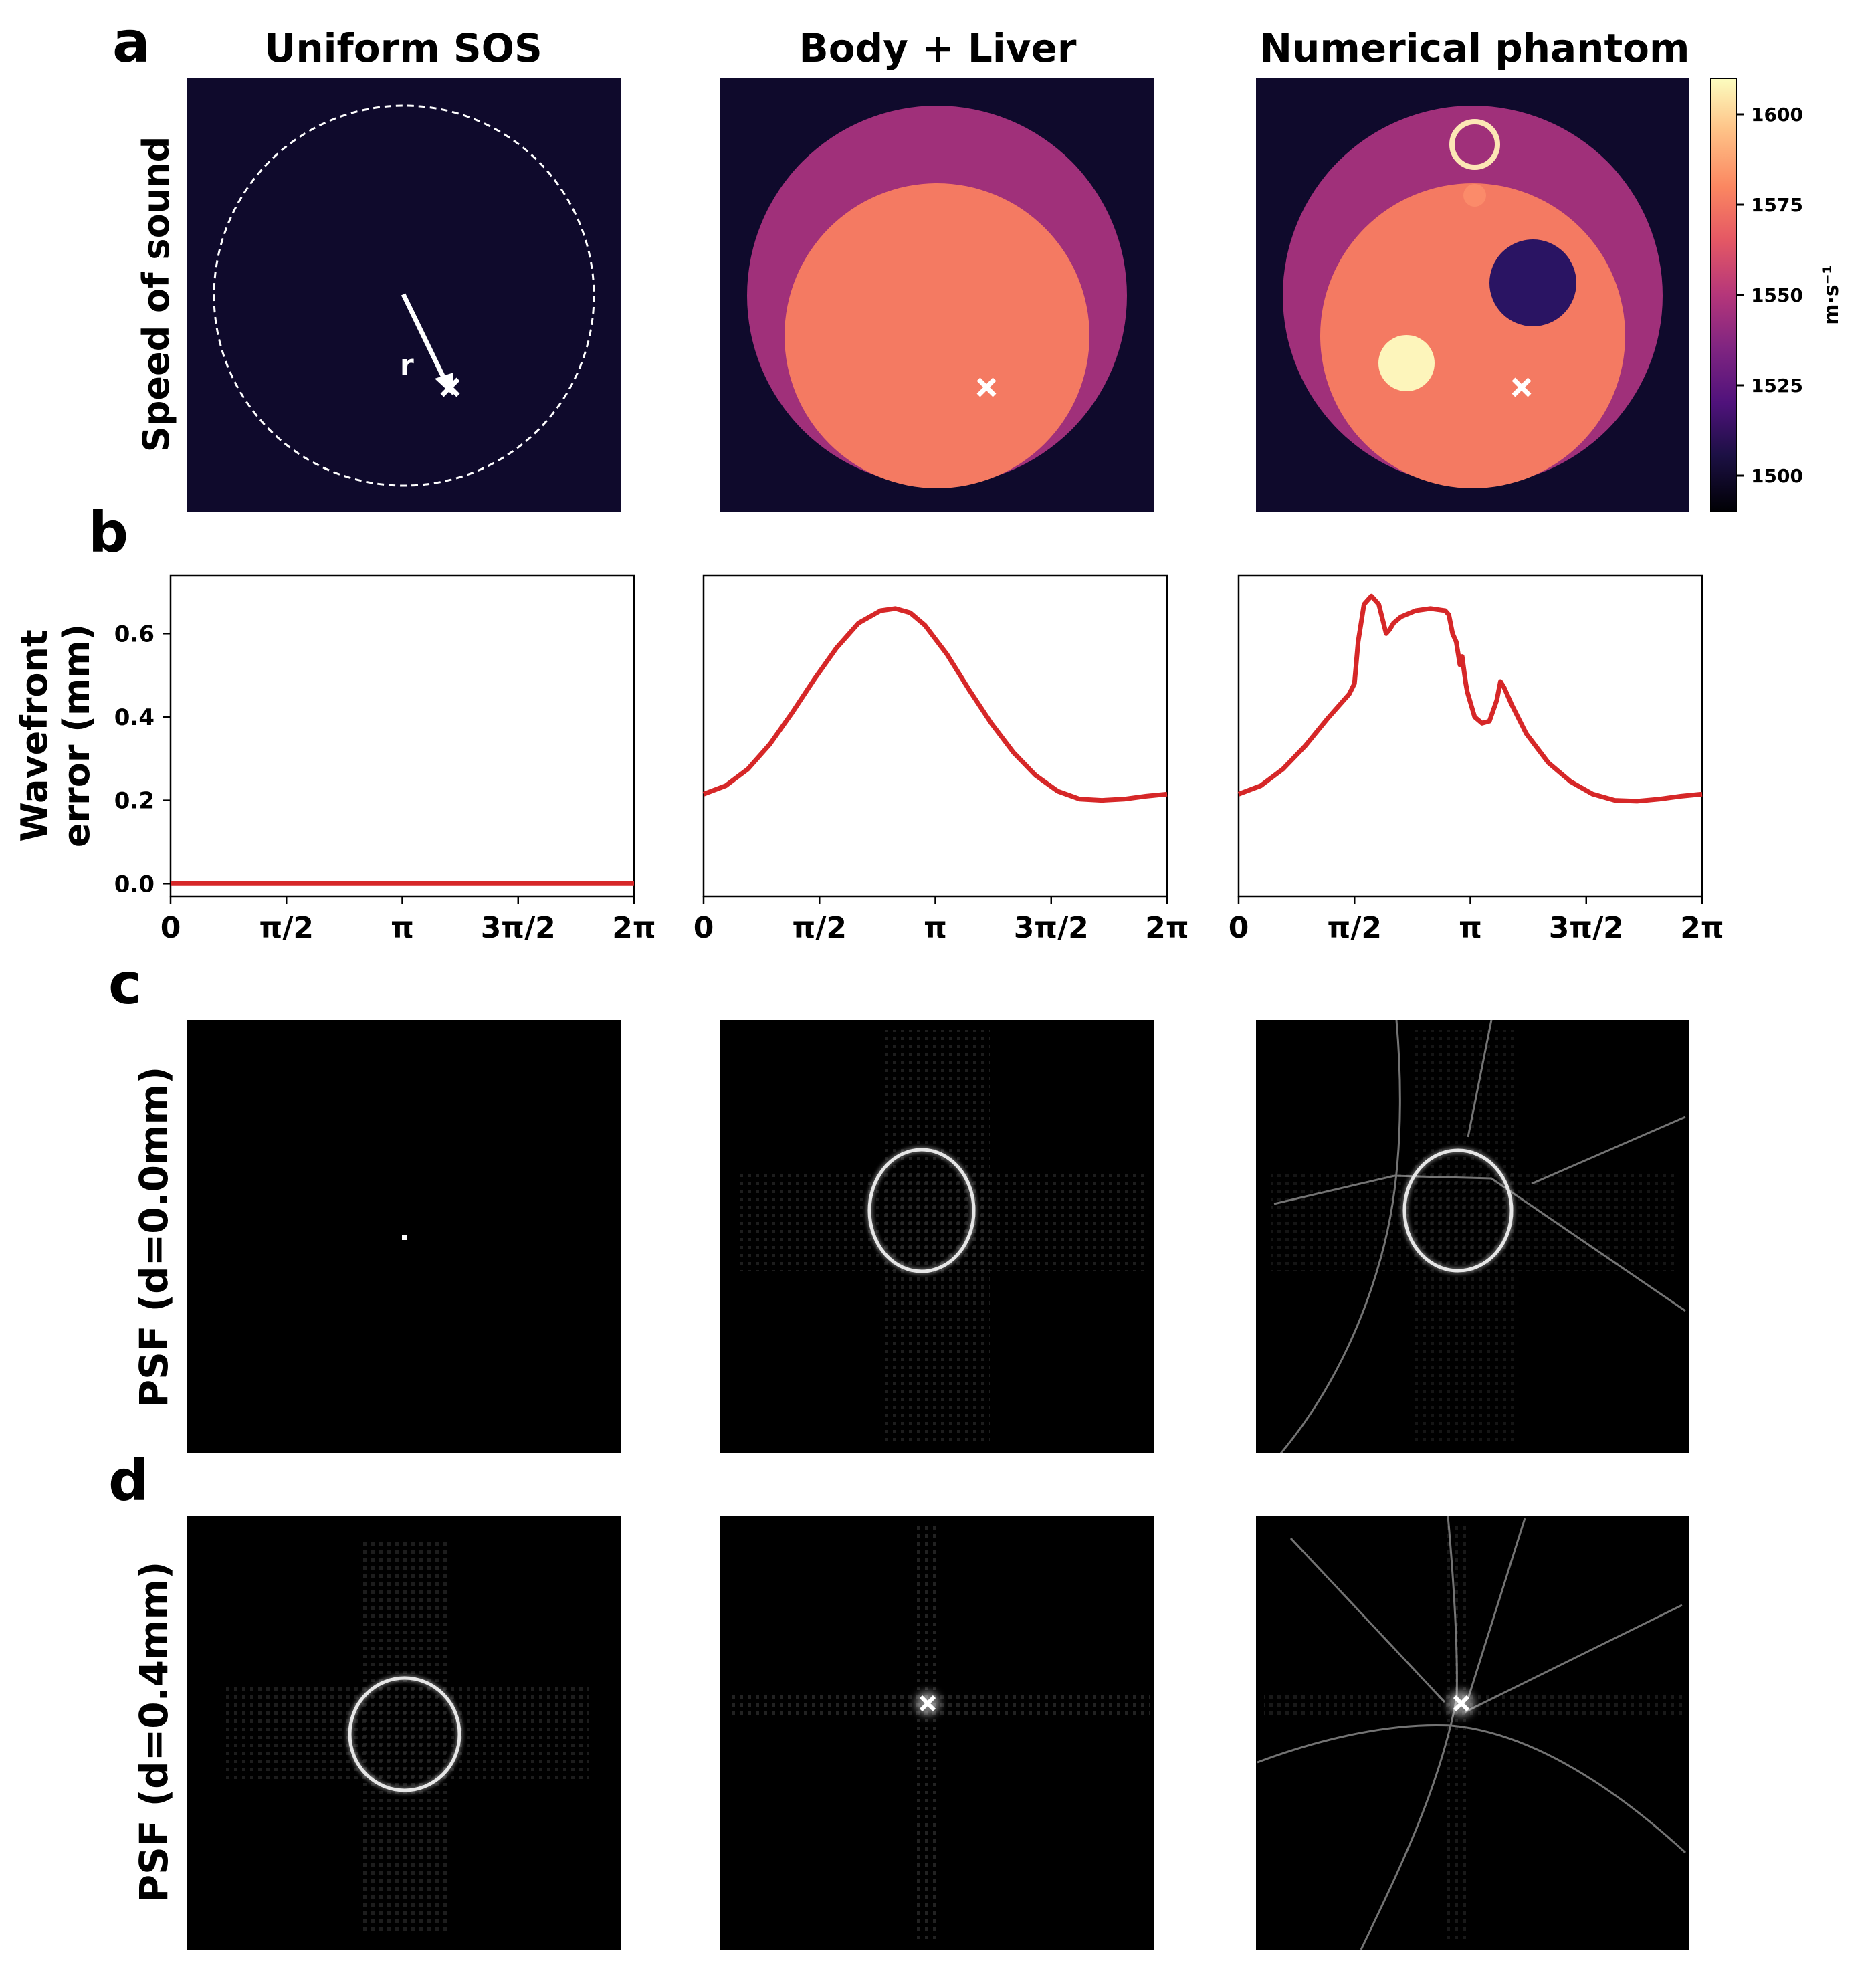 This screenshot has width=1876, height=1981. What do you see at coordinates (1832, 295) in the screenshot?
I see `colorbar-unit: m·s⁻¹` at bounding box center [1832, 295].